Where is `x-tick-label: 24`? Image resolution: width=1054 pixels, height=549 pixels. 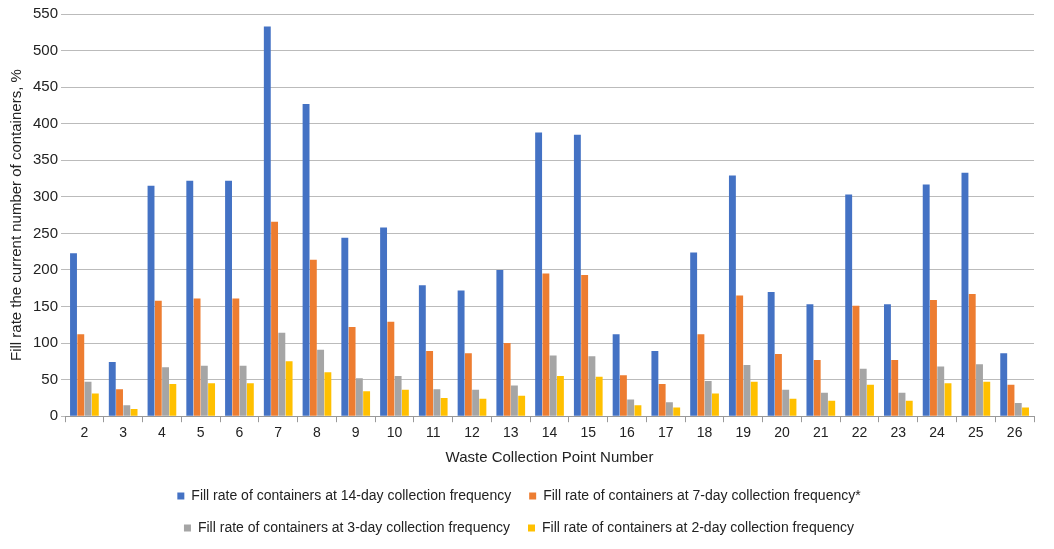
x-tick-label: 24 is located at coordinates (937, 432).